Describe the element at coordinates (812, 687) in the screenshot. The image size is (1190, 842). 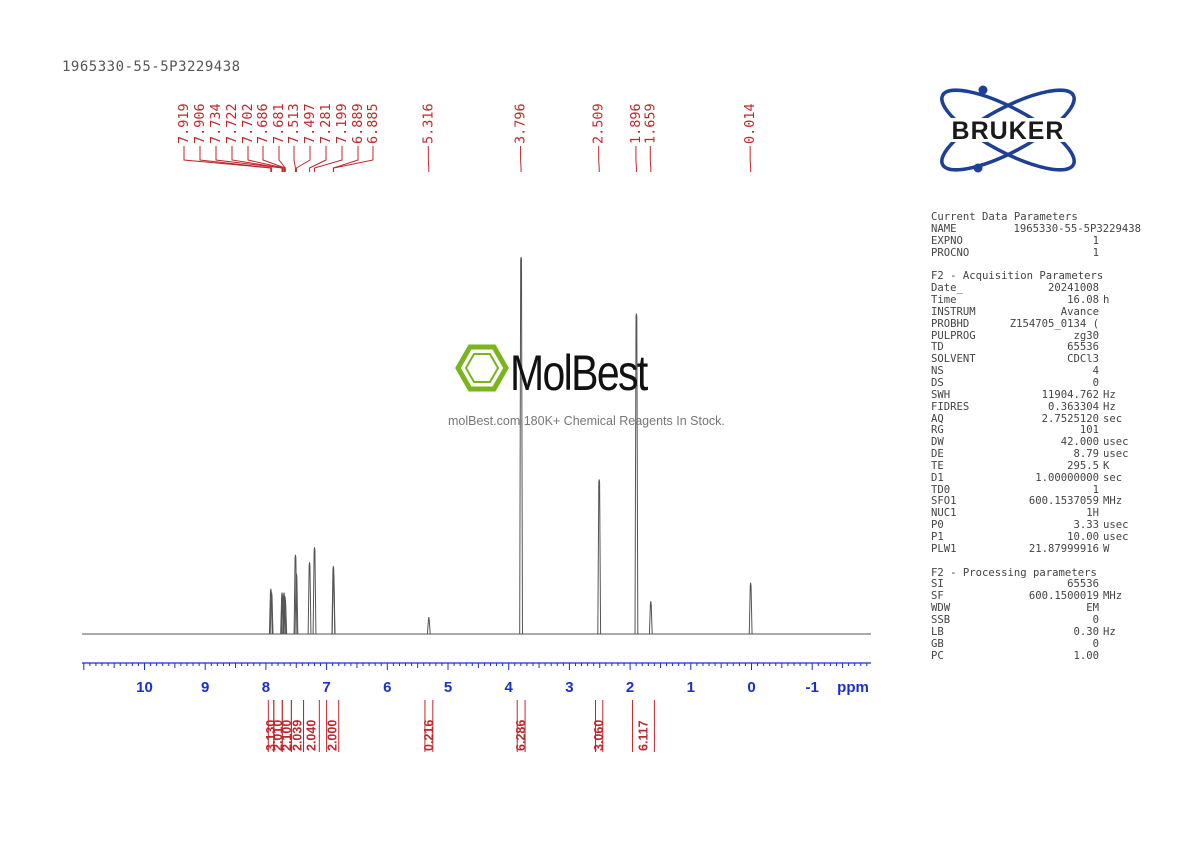
I see `axis-tick-label: -1` at that location.